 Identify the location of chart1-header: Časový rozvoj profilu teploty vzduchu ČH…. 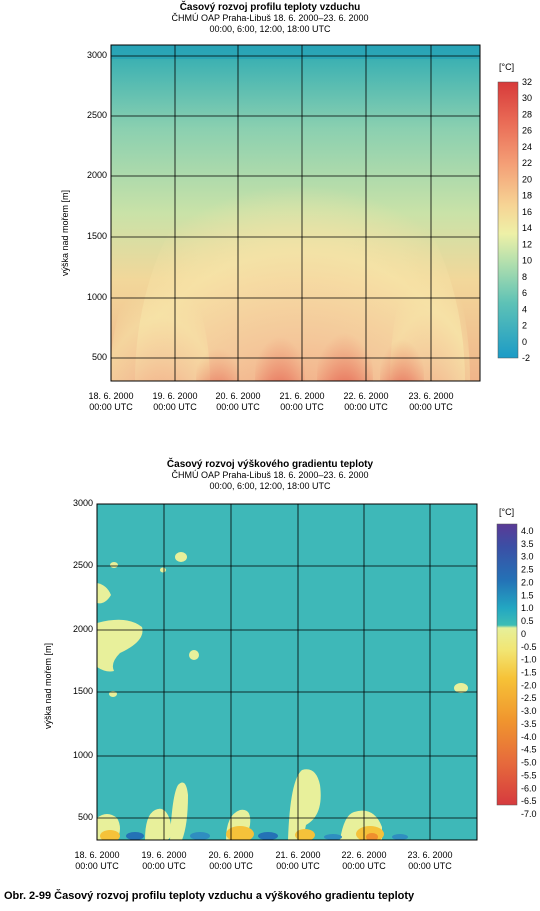
(270, 18).